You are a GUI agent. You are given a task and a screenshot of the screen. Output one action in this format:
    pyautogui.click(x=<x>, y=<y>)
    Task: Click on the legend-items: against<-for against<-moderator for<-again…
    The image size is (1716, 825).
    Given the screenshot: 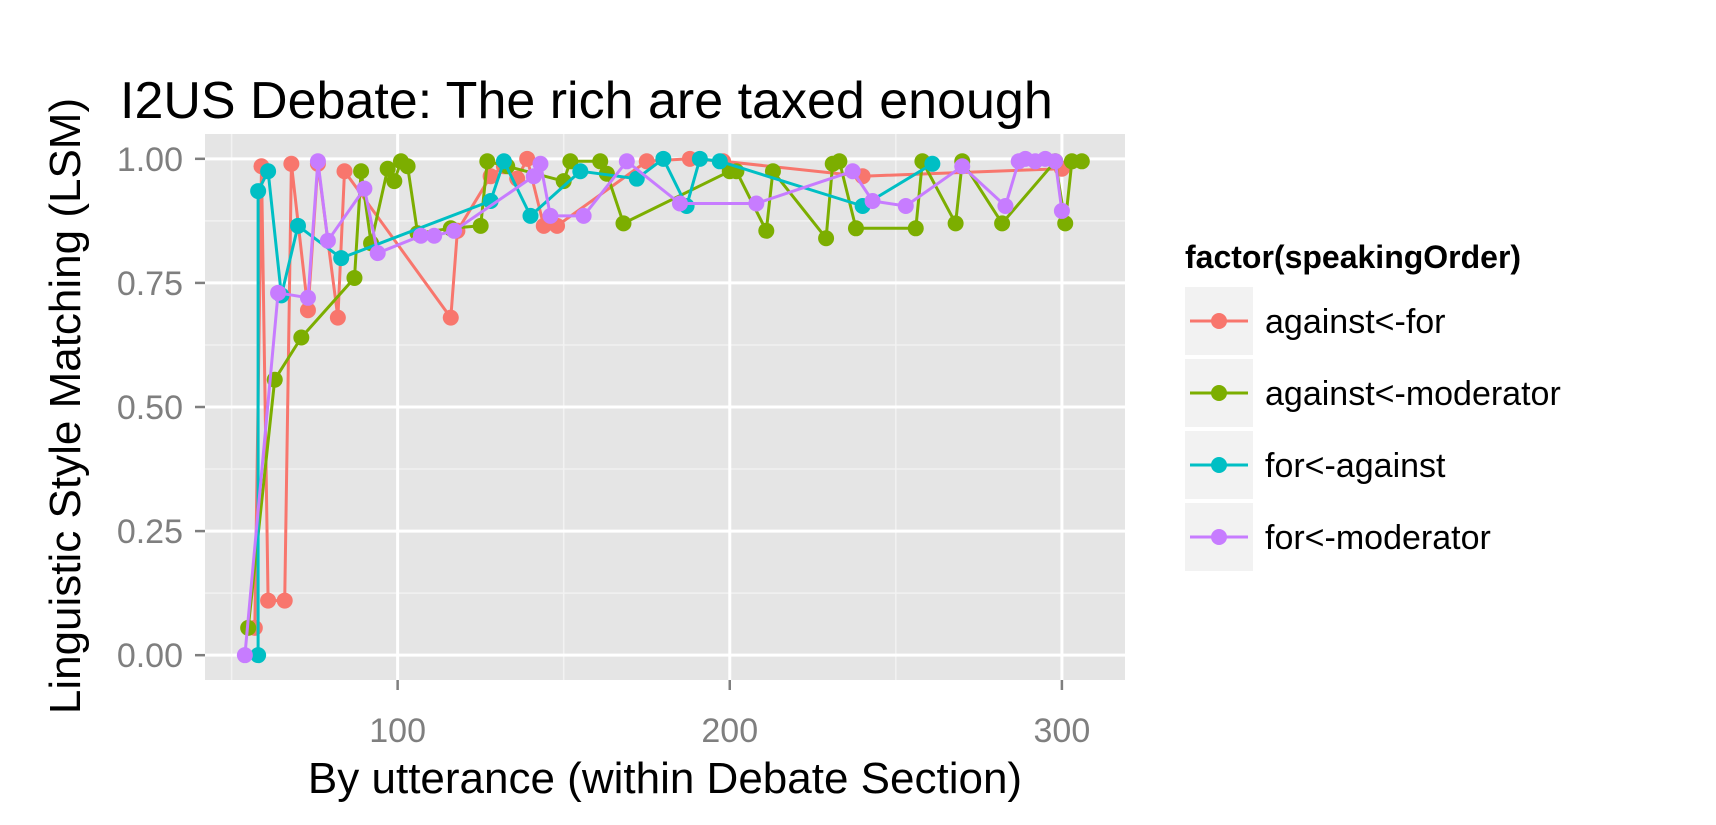 What is the action you would take?
    pyautogui.click(x=1373, y=429)
    